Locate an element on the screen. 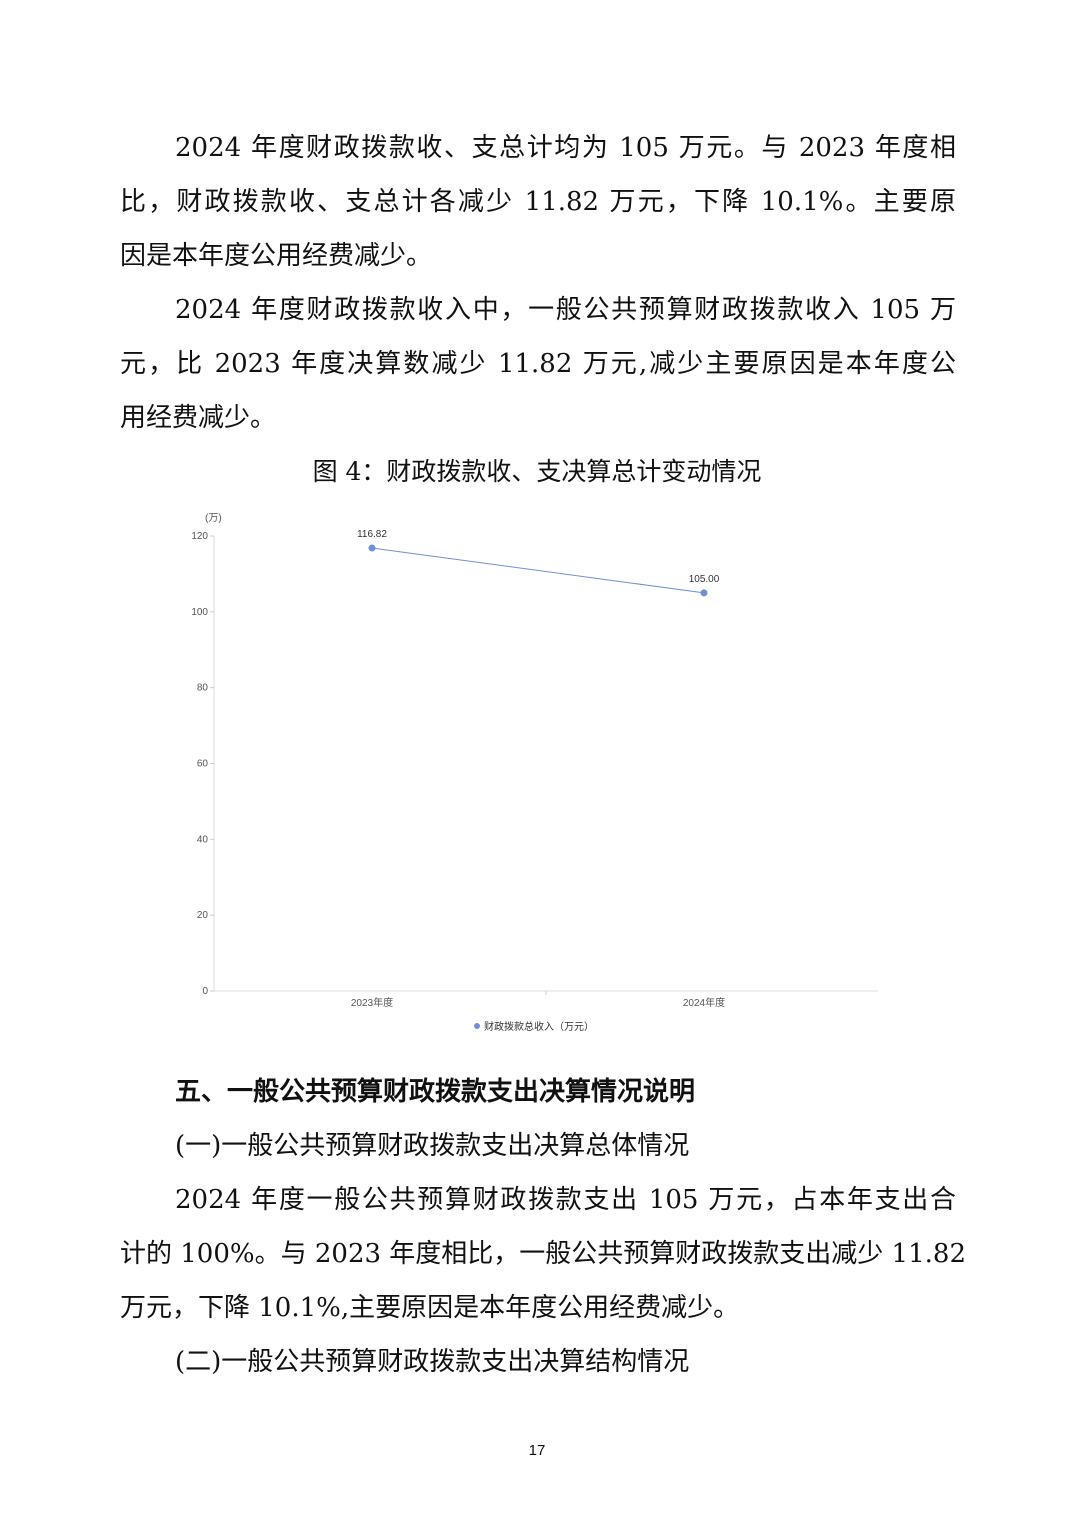 The width and height of the screenshot is (1074, 1520). series-line is located at coordinates (538, 570).